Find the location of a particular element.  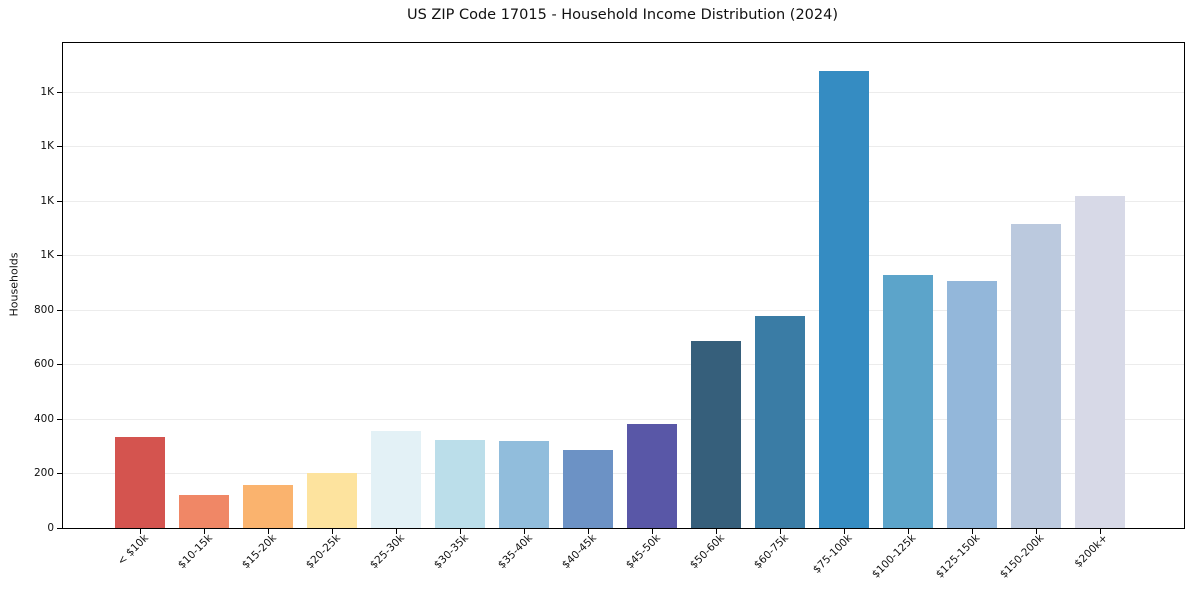

x-tick-label: $75-100k is located at coordinates (832, 554).